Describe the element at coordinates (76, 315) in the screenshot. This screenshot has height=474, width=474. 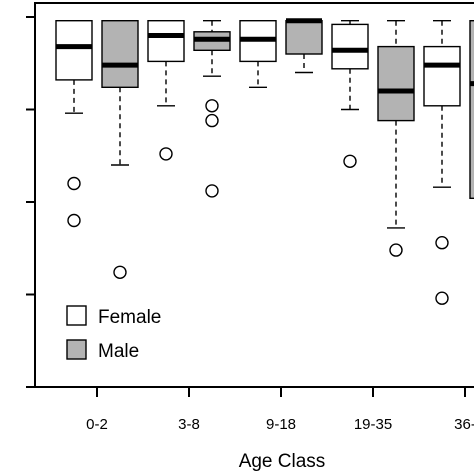
I see `legend-swatch-female` at that location.